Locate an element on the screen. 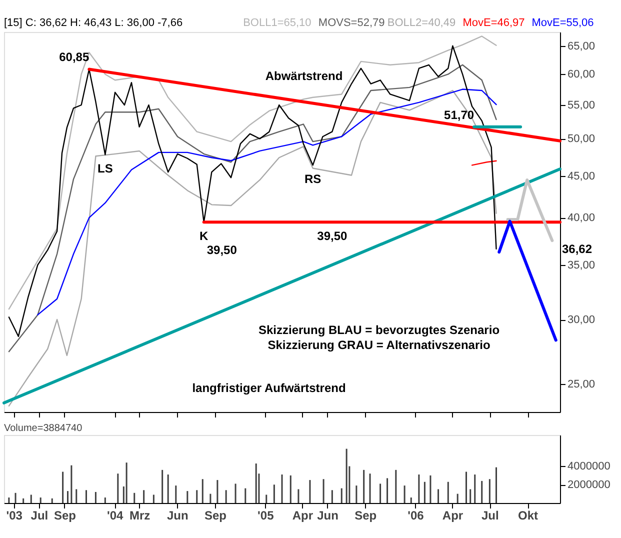 The height and width of the screenshot is (538, 621). text: BOLL2=40,49 is located at coordinates (421, 23).